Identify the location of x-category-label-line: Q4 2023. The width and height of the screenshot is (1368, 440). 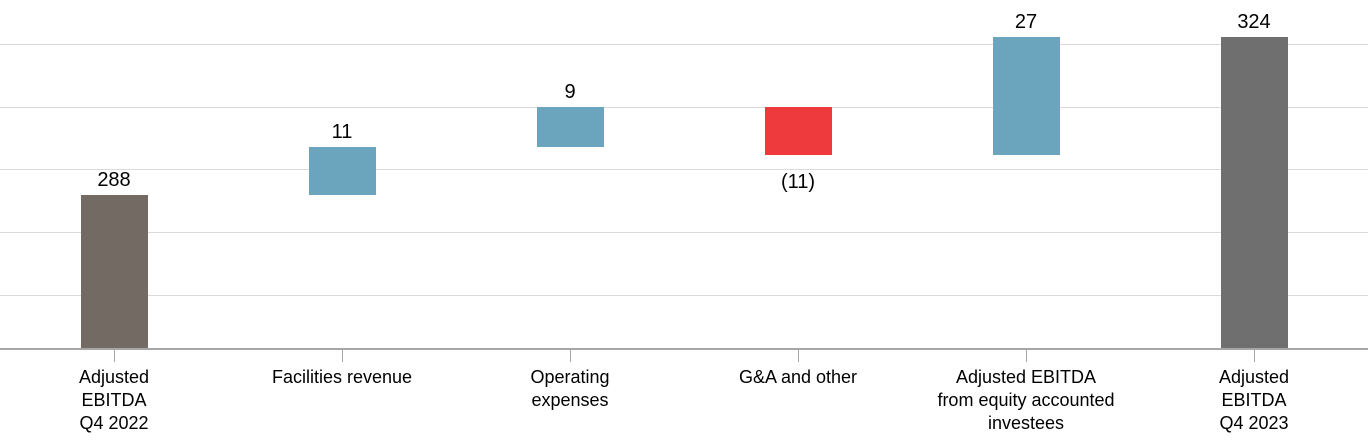
(1254, 423).